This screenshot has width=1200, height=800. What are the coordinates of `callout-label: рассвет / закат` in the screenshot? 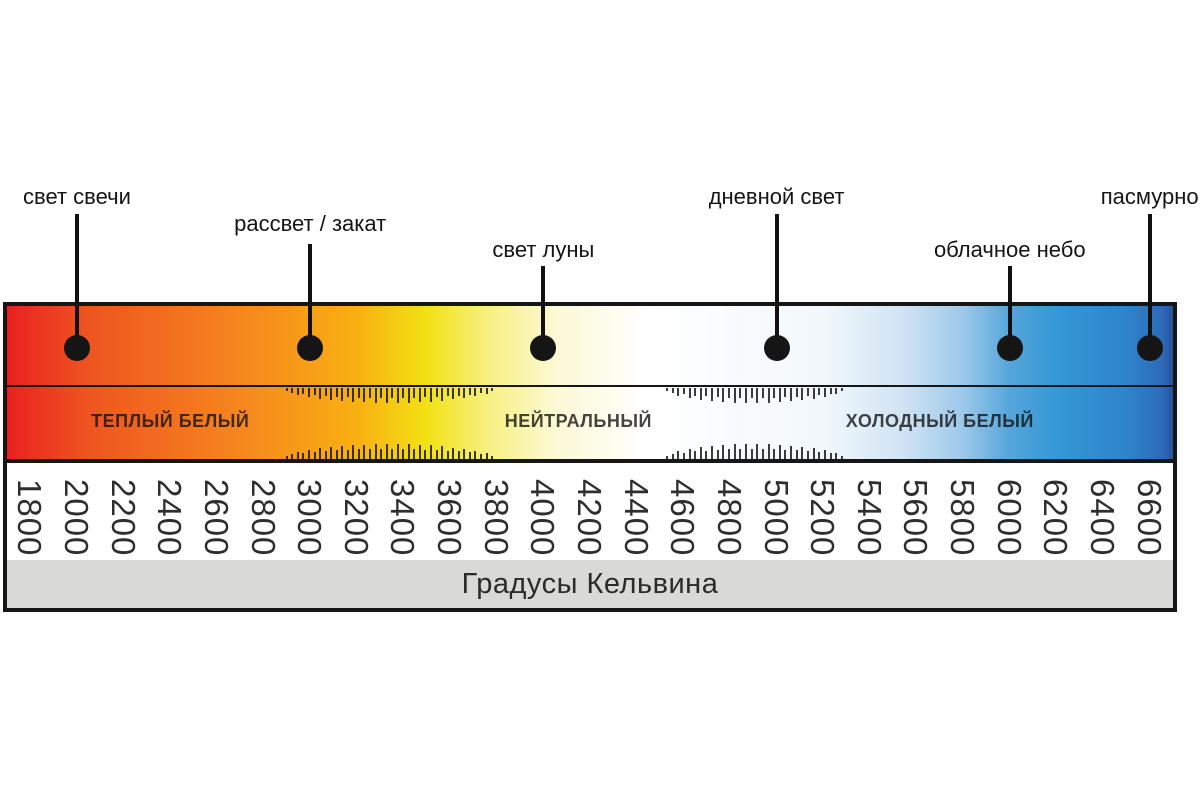 It's located at (310, 223).